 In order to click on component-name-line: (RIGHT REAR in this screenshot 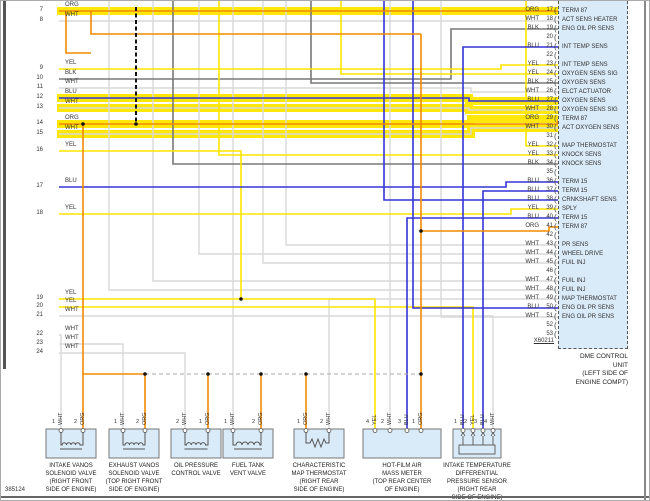, I will do `click(477, 490)`.